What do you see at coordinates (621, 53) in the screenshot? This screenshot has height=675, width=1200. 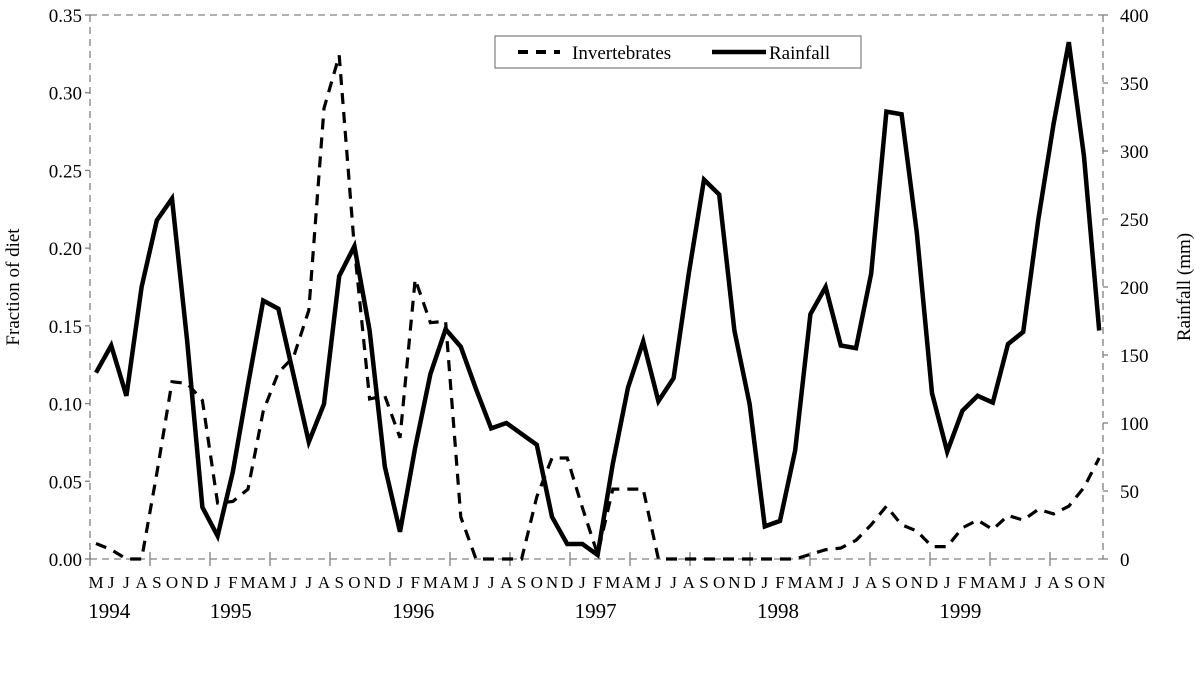 I see `legend-label-invertebrates: Invertebrates` at bounding box center [621, 53].